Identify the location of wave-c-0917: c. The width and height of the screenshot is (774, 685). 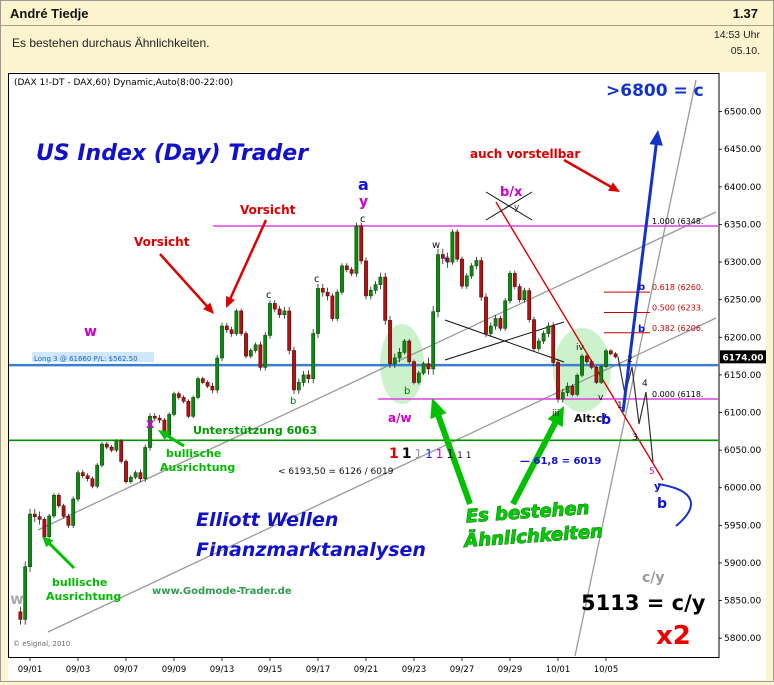
(317, 279).